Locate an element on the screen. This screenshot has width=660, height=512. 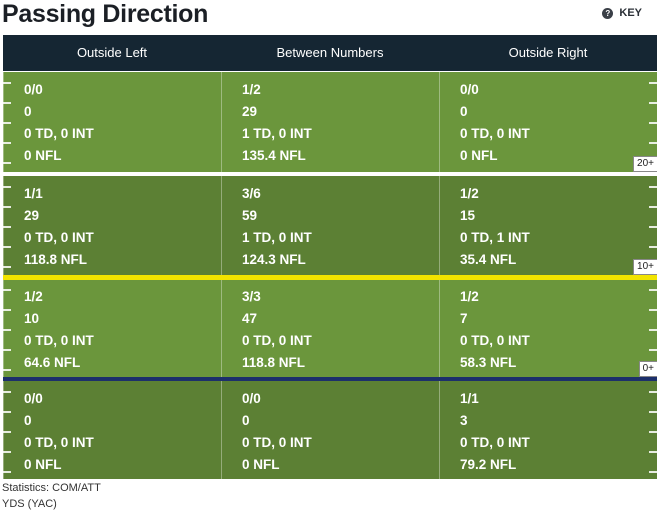
yard-ticks-right is located at coordinates (653, 430).